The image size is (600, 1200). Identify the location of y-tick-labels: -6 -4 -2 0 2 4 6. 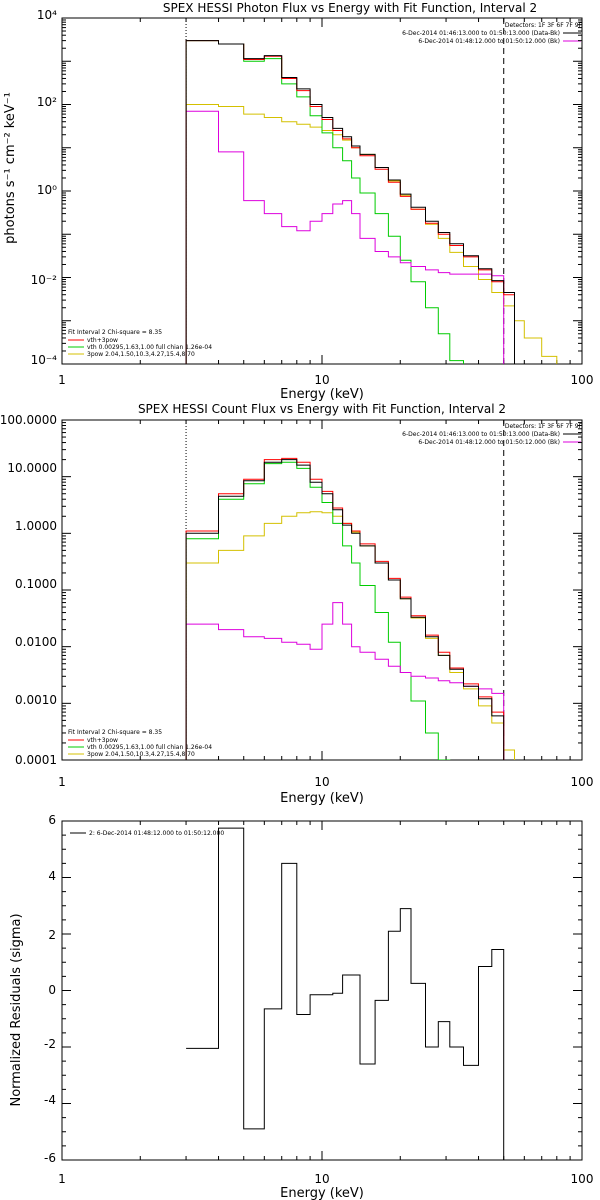
(50, 989).